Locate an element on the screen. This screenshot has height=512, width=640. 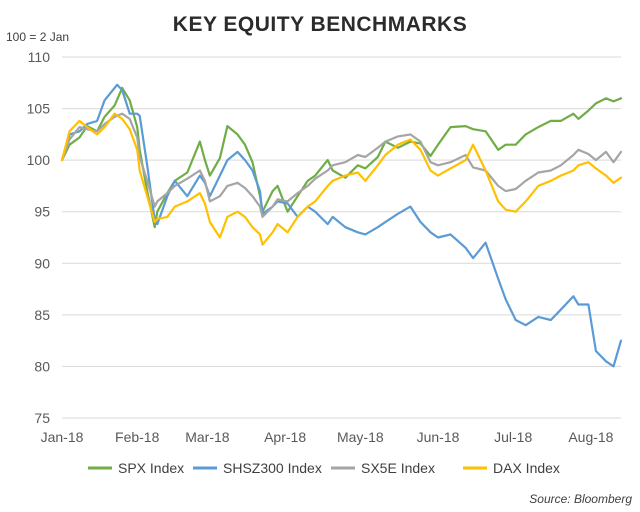
x-tick-label: Mar-18 is located at coordinates (207, 437).